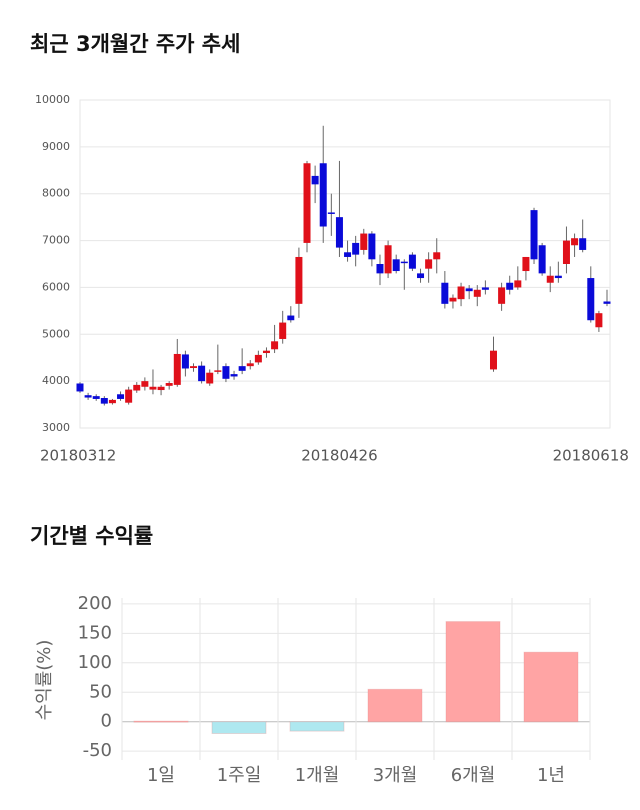 This screenshot has height=810, width=640. I want to click on y-axis-label: 수익률(%), so click(44, 680).